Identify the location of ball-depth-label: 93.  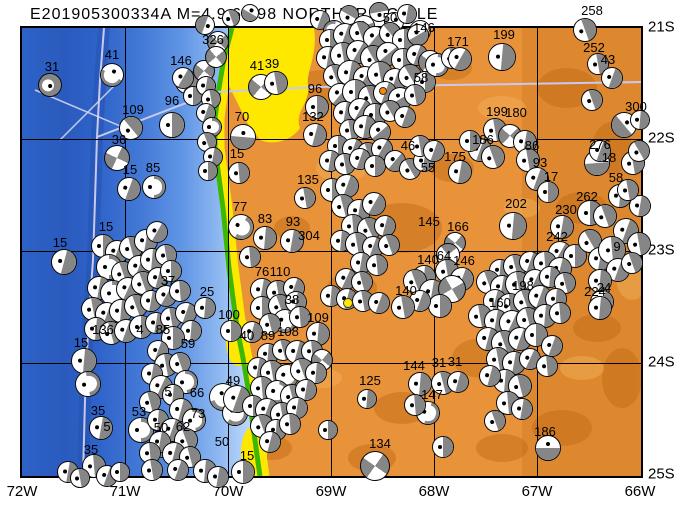
(293, 221).